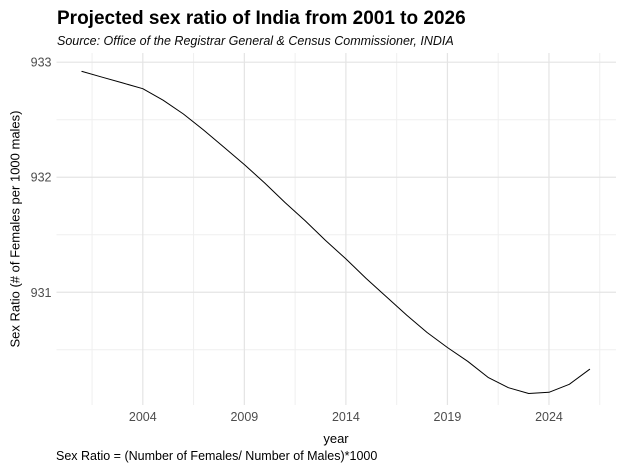 The height and width of the screenshot is (474, 623). I want to click on y-axis-title: Sex Ratio (# of Females per 1000 males), so click(15, 229).